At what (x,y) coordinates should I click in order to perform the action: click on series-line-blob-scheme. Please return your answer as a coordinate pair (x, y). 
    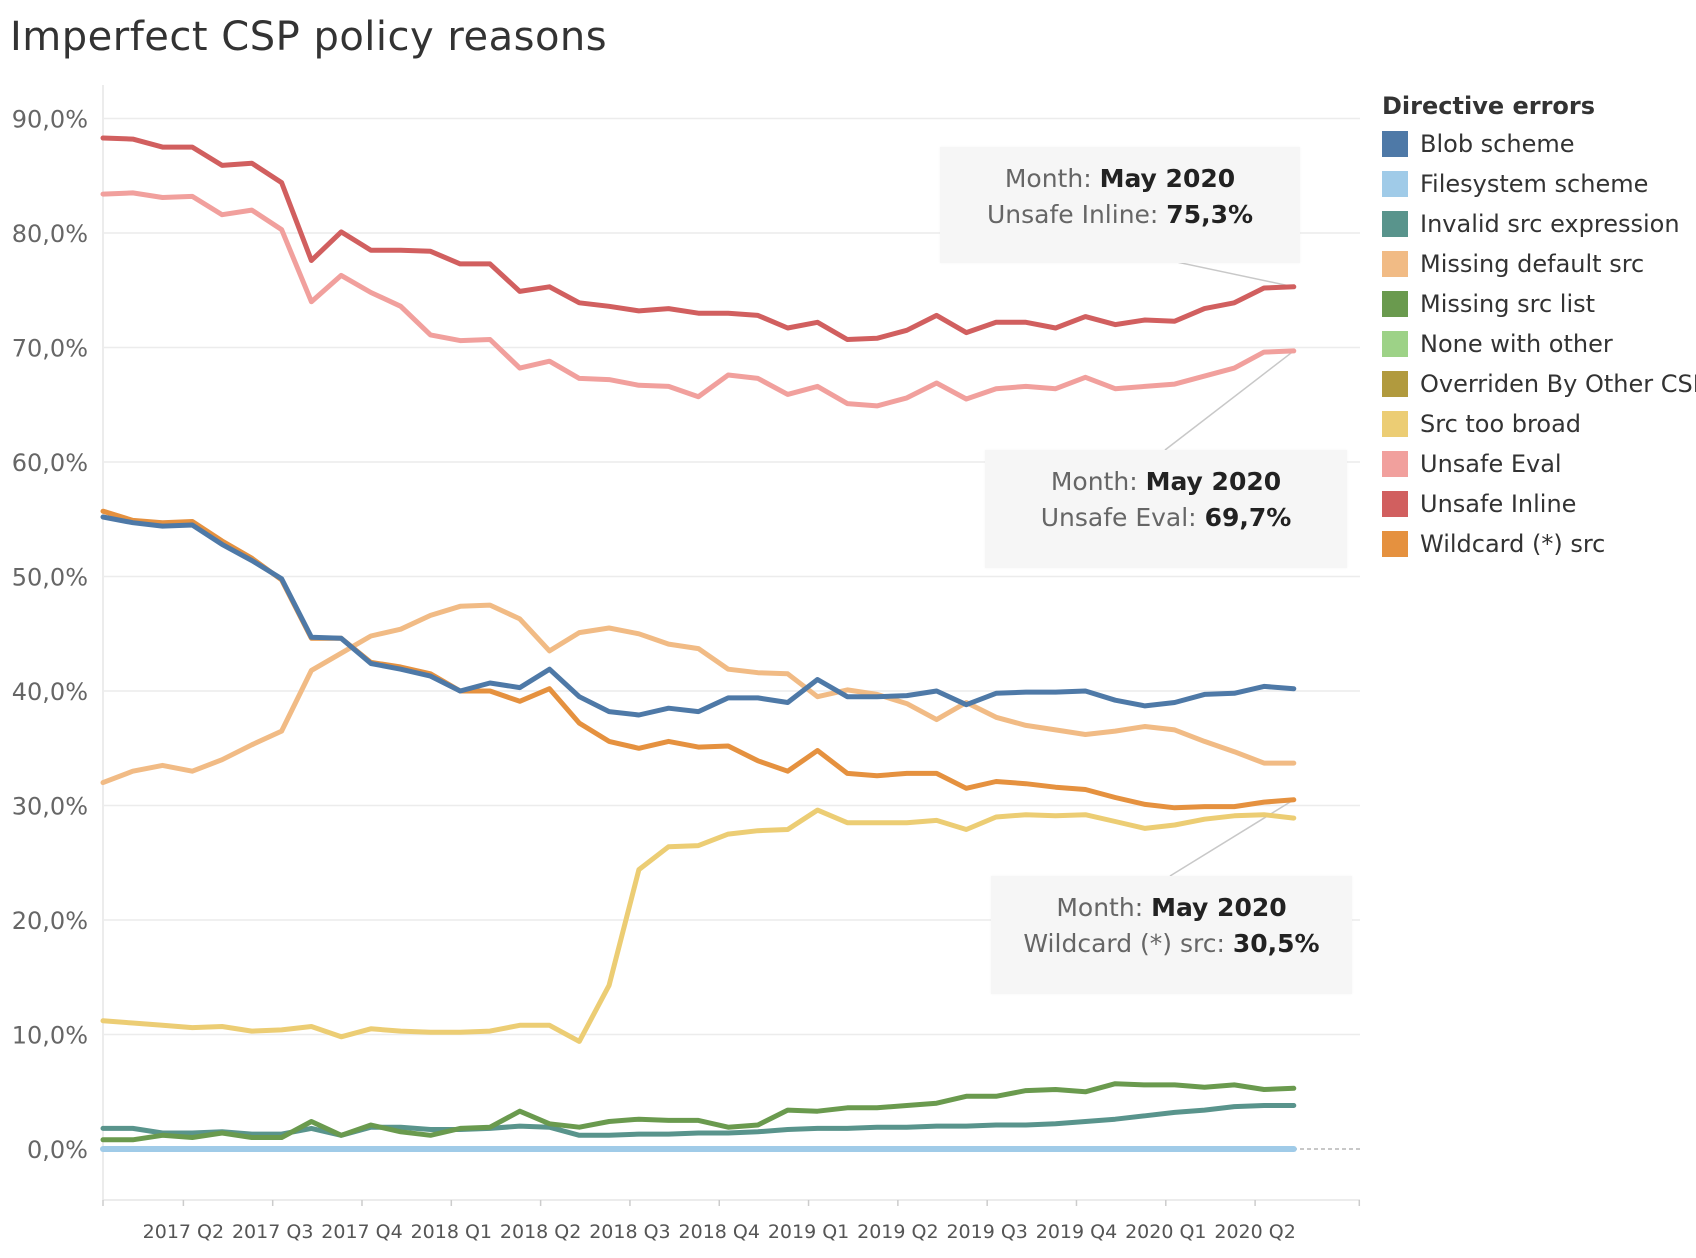
    Looking at the image, I should click on (698, 616).